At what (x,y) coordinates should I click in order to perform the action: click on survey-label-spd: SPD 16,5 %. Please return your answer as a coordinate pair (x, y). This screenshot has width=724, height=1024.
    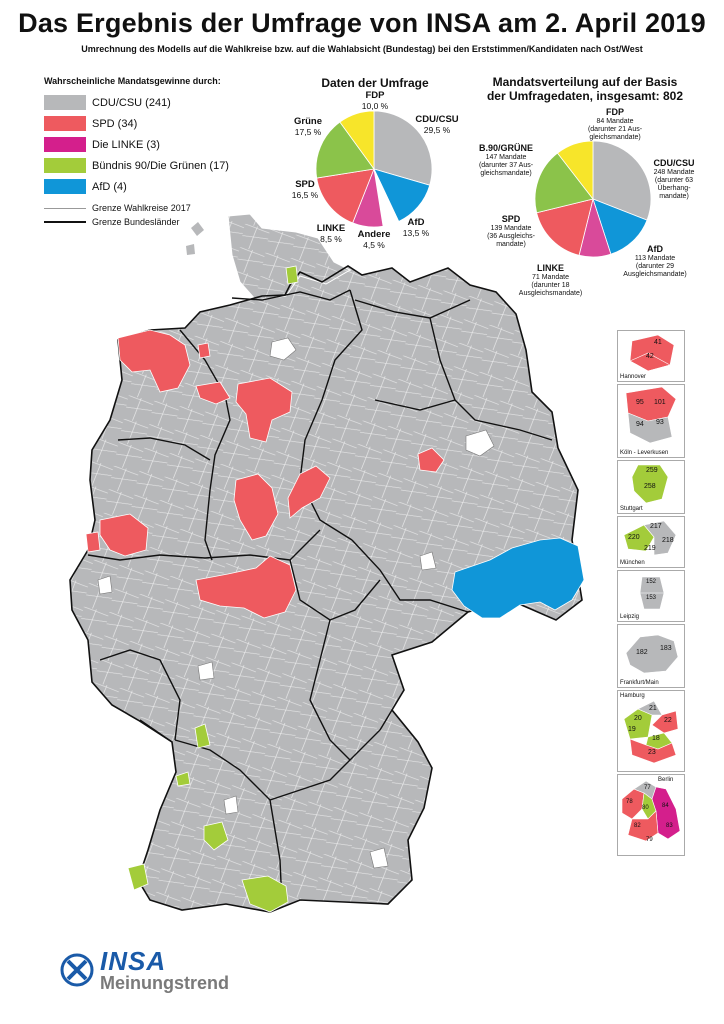
    Looking at the image, I should click on (305, 189).